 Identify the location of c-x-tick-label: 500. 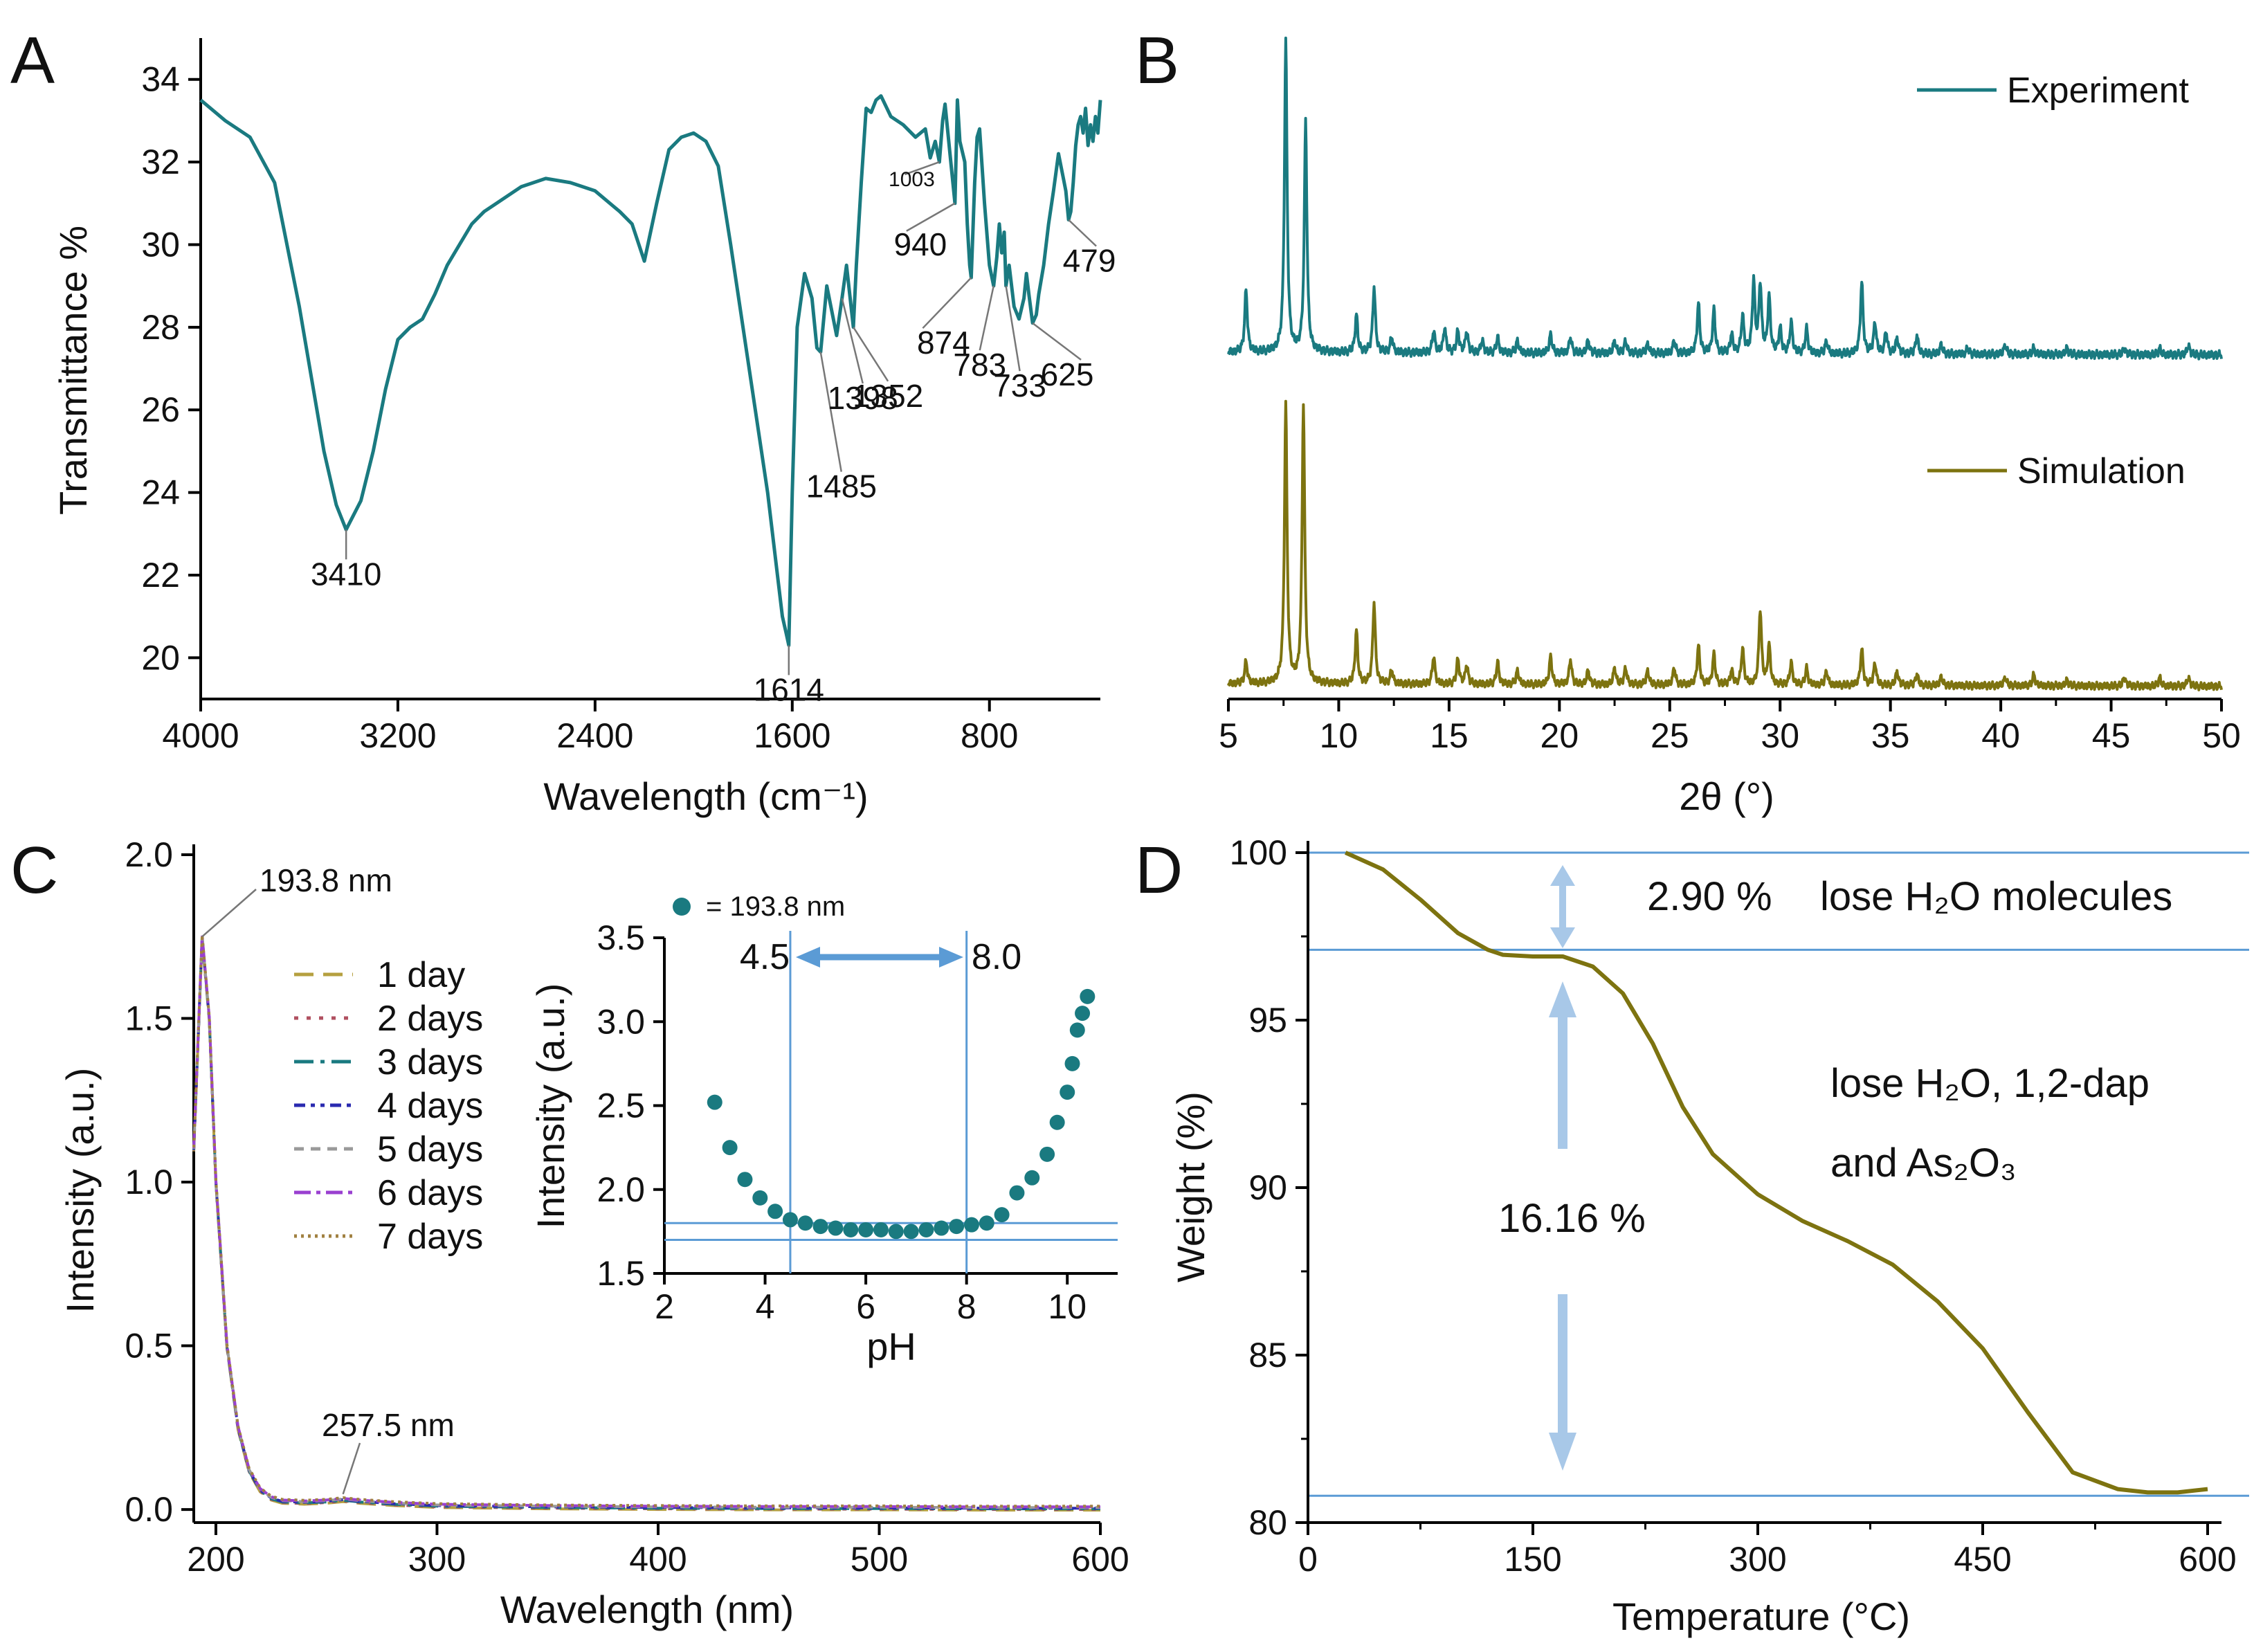
(880, 1559).